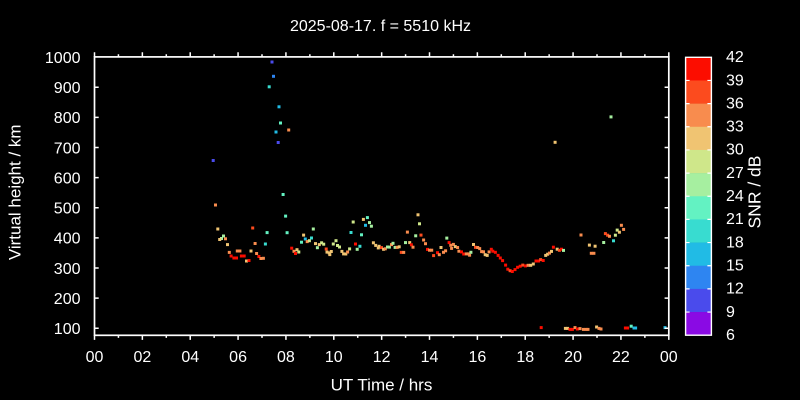 The image size is (800, 400). What do you see at coordinates (477, 357) in the screenshot?
I see `svg-text: 16` at bounding box center [477, 357].